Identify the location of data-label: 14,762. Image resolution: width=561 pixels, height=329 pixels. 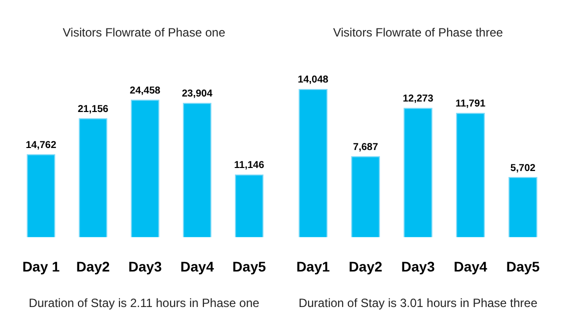
(41, 145).